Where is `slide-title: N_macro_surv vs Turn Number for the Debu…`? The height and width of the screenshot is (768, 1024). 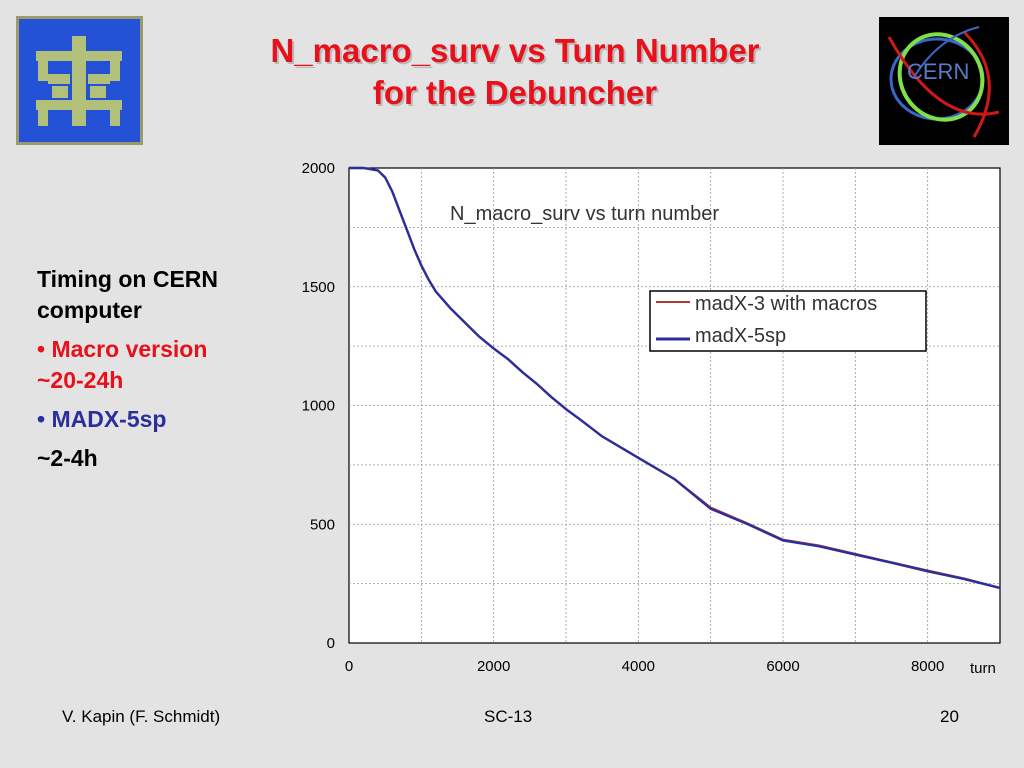 slide-title: N_macro_surv vs Turn Number for the Debu… is located at coordinates (515, 72).